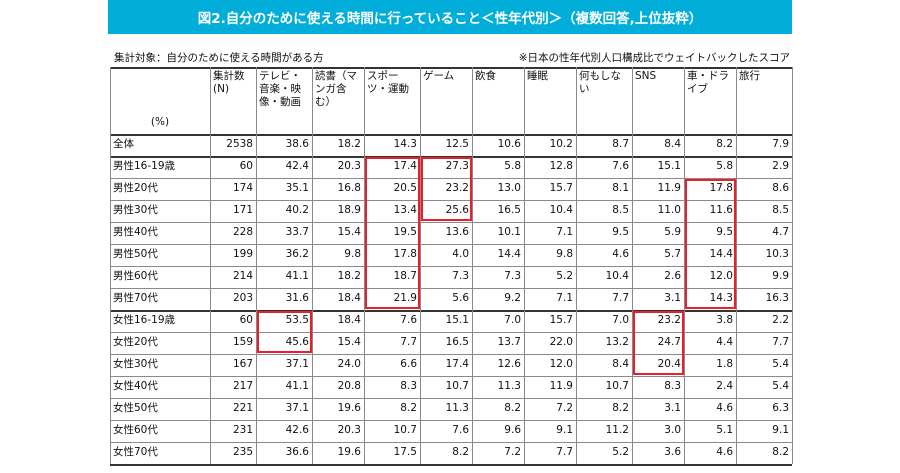  What do you see at coordinates (512, 276) in the screenshot?
I see `table-cell: 7.3` at bounding box center [512, 276].